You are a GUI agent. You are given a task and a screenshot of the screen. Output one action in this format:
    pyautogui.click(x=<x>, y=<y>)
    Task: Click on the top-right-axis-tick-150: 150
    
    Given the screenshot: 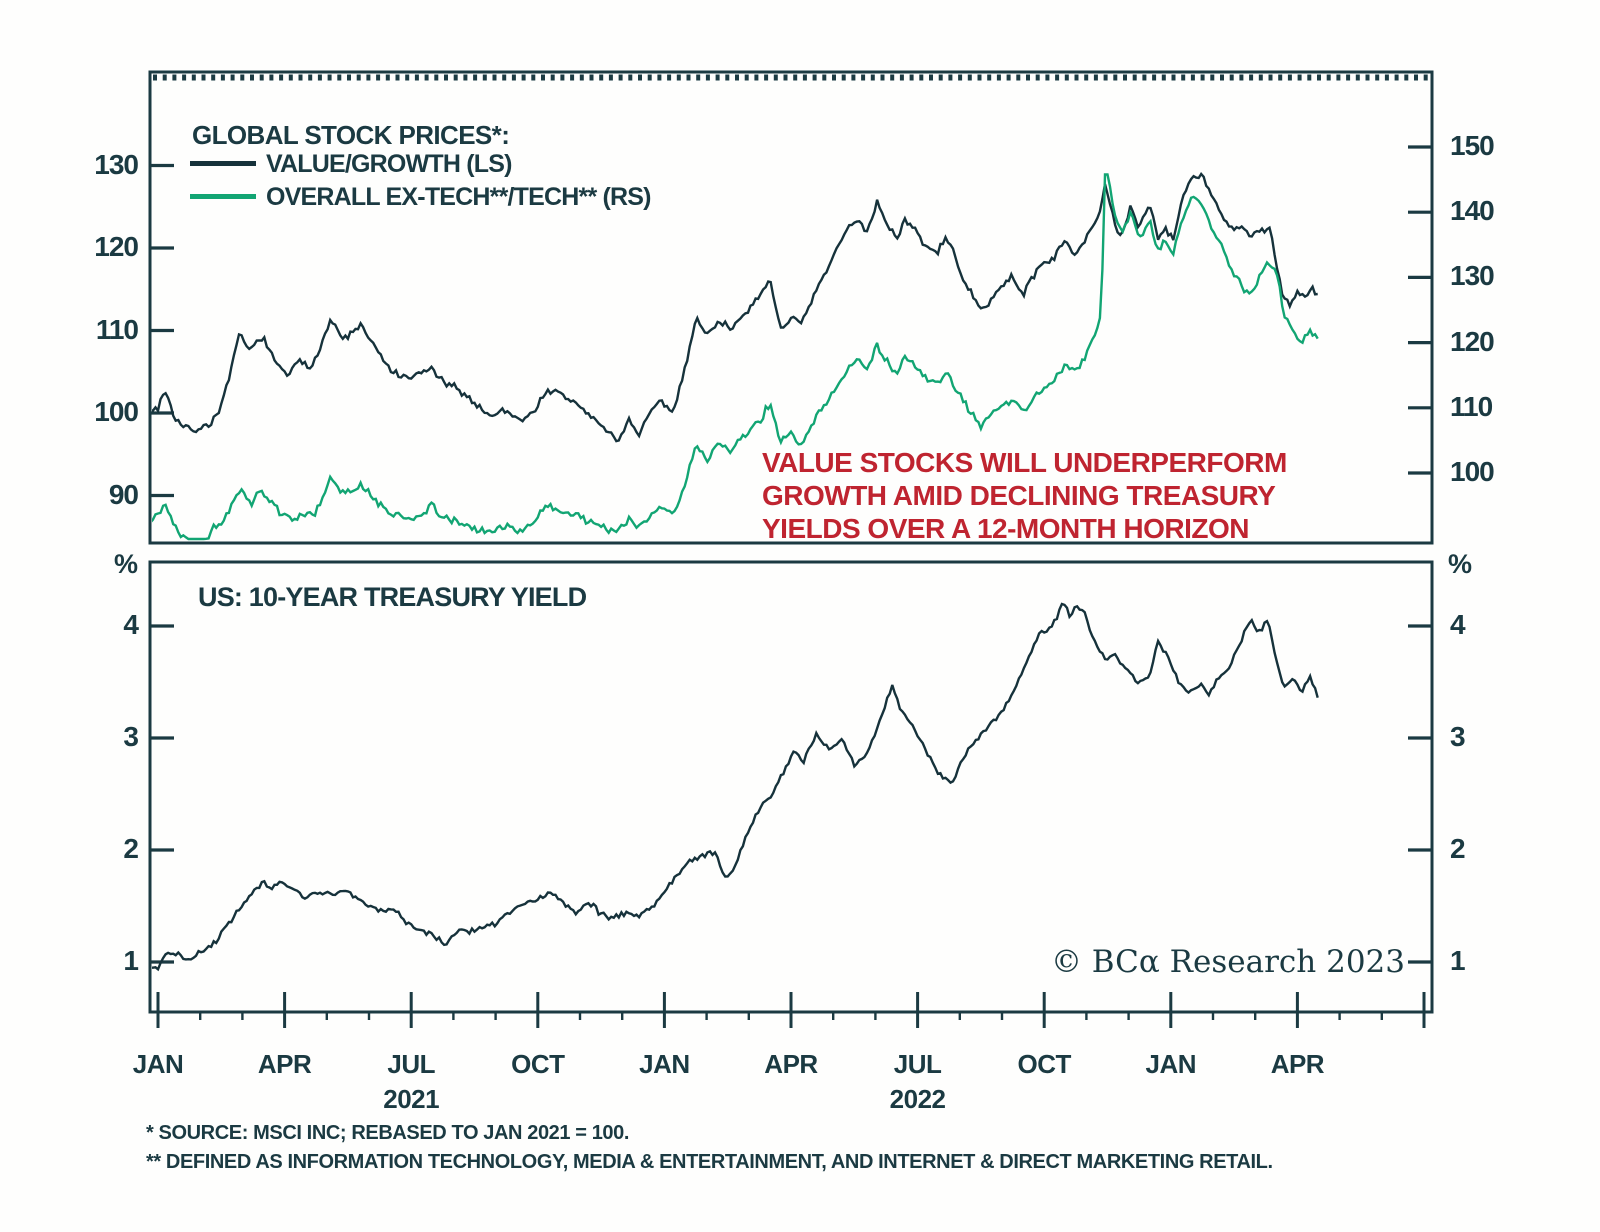 What is the action you would take?
    pyautogui.click(x=1472, y=145)
    